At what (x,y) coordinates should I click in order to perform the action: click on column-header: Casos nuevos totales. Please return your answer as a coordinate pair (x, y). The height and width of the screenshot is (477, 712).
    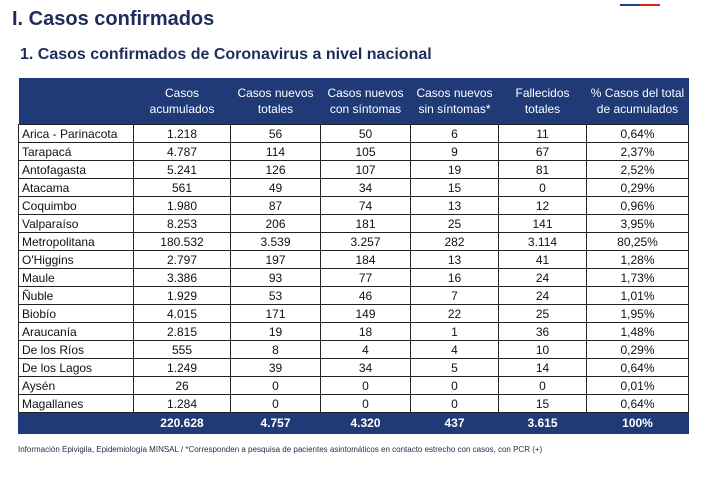
    Looking at the image, I should click on (275, 101).